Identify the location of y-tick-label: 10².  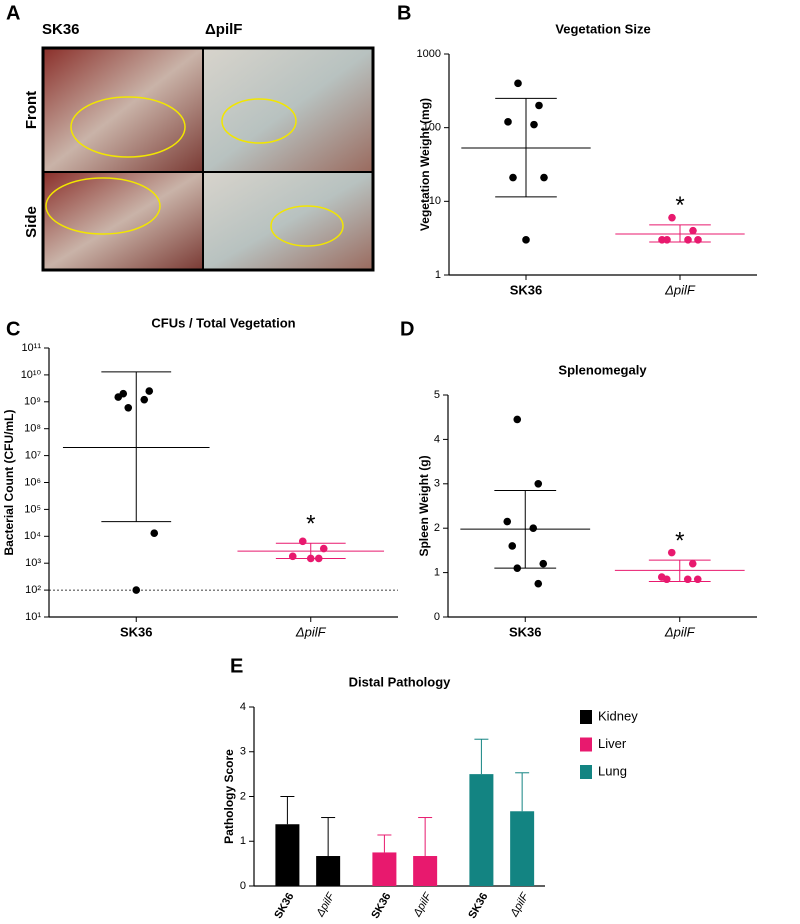
(33, 590).